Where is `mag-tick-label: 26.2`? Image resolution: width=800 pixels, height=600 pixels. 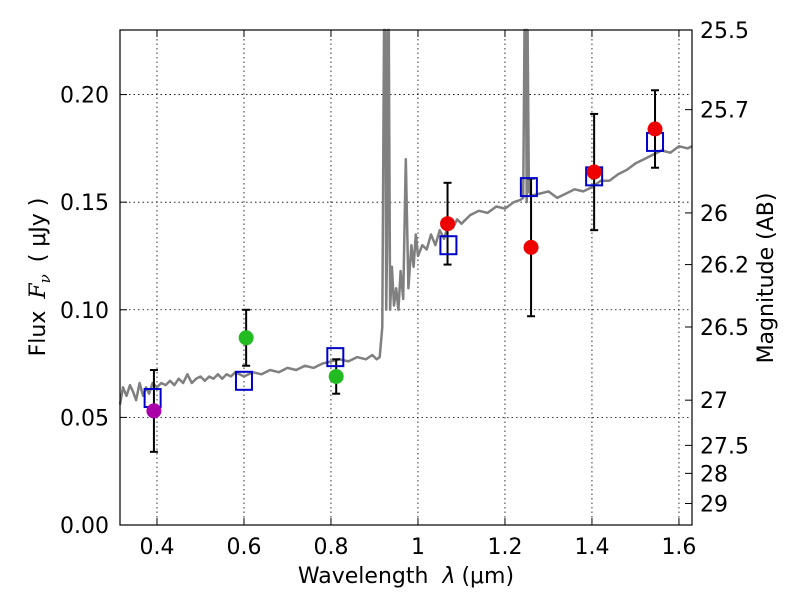
mag-tick-label: 26.2 is located at coordinates (724, 266).